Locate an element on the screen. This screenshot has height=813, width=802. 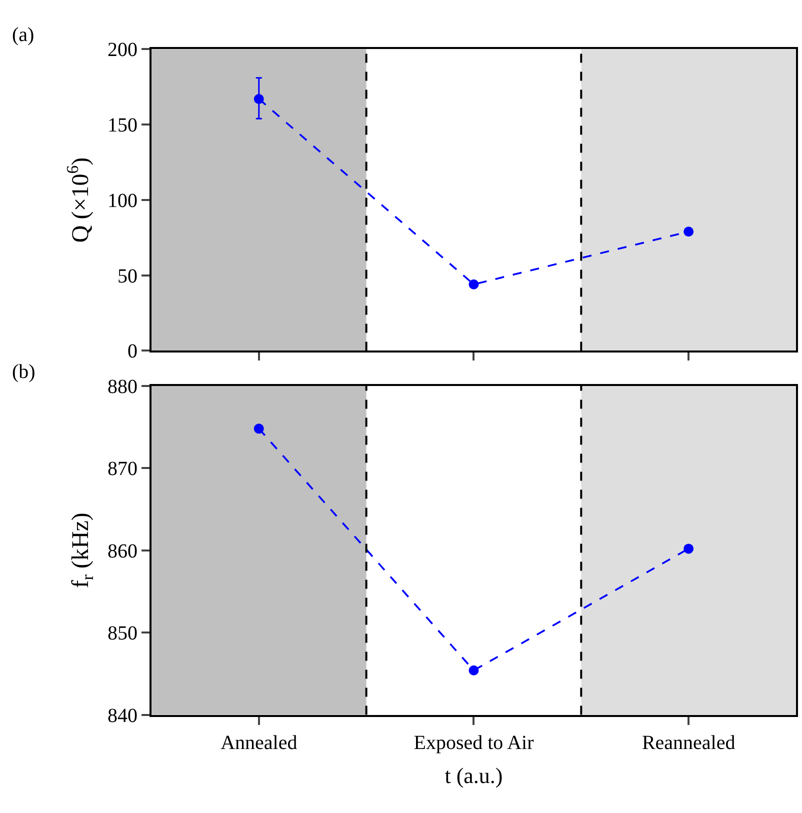
y-tick-label: 50 is located at coordinates (127, 276).